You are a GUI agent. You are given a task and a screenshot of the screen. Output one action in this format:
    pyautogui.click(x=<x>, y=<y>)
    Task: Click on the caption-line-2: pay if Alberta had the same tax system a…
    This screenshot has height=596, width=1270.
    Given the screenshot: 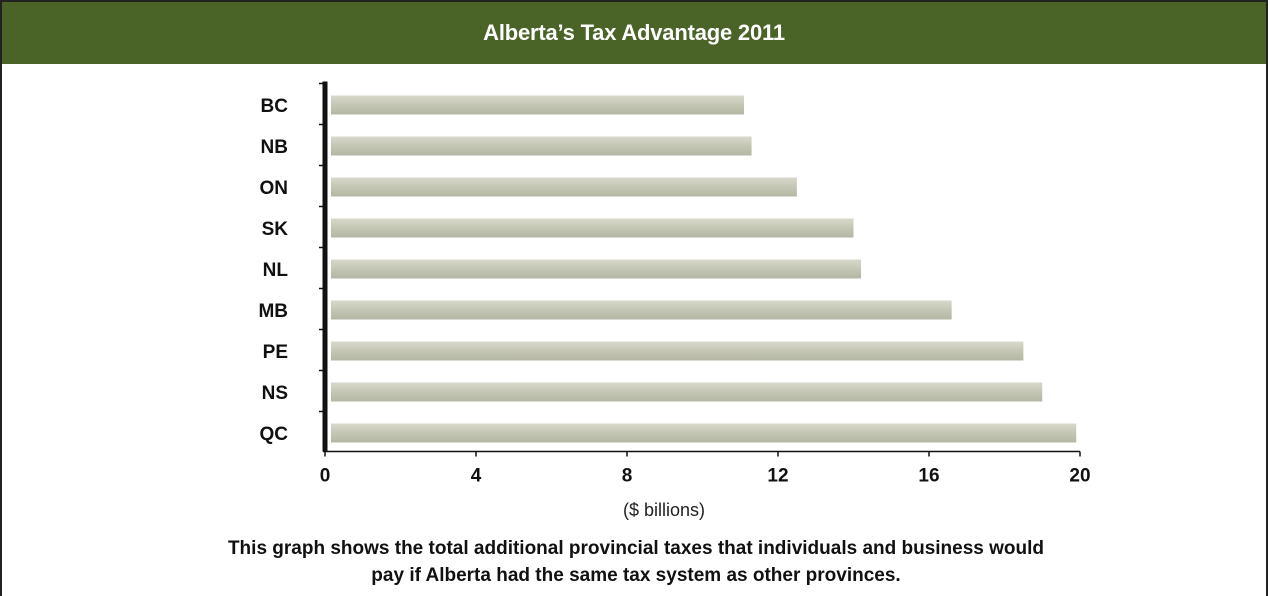 What is the action you would take?
    pyautogui.click(x=636, y=575)
    